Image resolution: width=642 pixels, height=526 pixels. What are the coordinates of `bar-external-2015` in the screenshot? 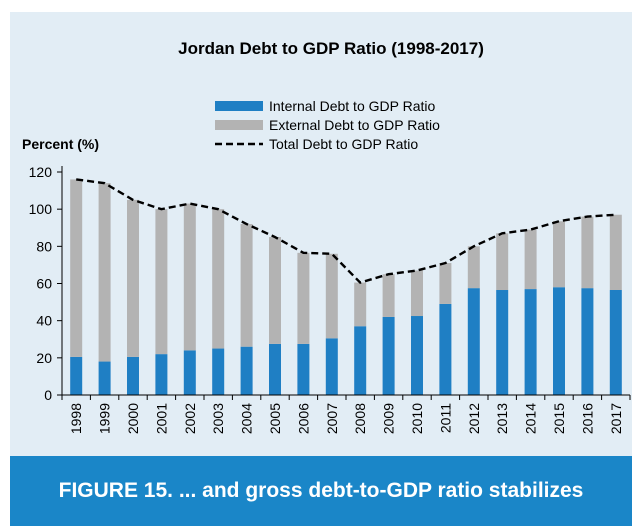 It's located at (559, 254).